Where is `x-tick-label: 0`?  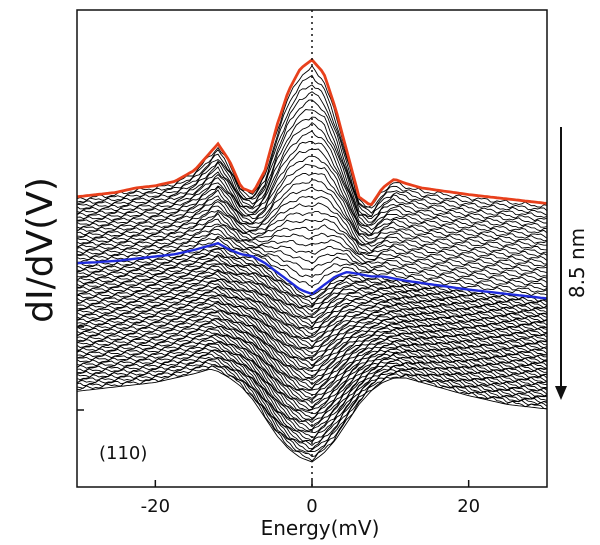 x-tick-label: 0 is located at coordinates (311, 506).